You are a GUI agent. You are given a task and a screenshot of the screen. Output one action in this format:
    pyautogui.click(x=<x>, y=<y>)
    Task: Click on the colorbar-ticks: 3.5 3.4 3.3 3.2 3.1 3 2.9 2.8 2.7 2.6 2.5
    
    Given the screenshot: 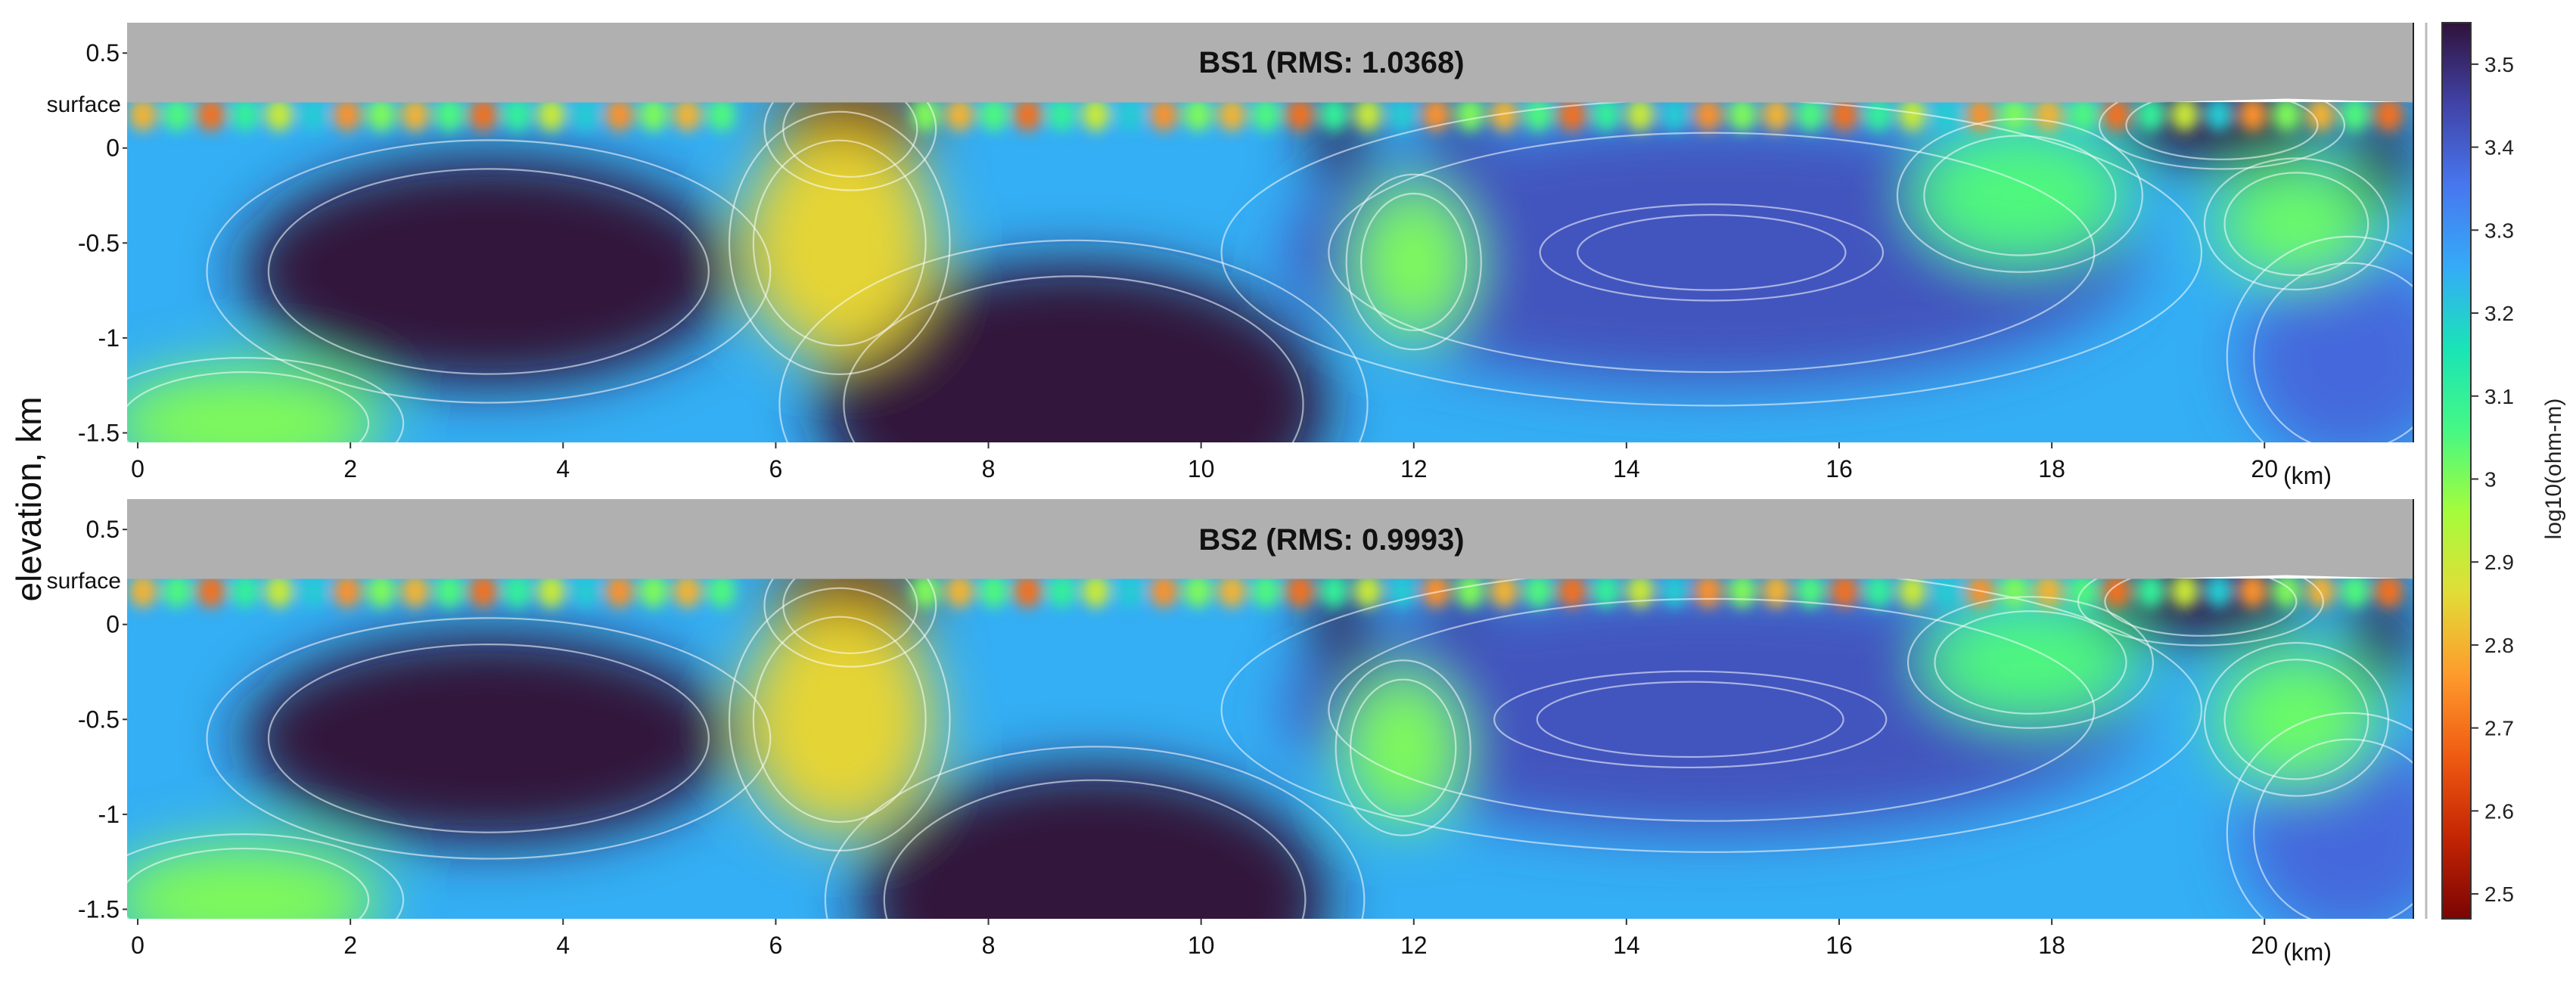 What is the action you would take?
    pyautogui.click(x=2492, y=479)
    